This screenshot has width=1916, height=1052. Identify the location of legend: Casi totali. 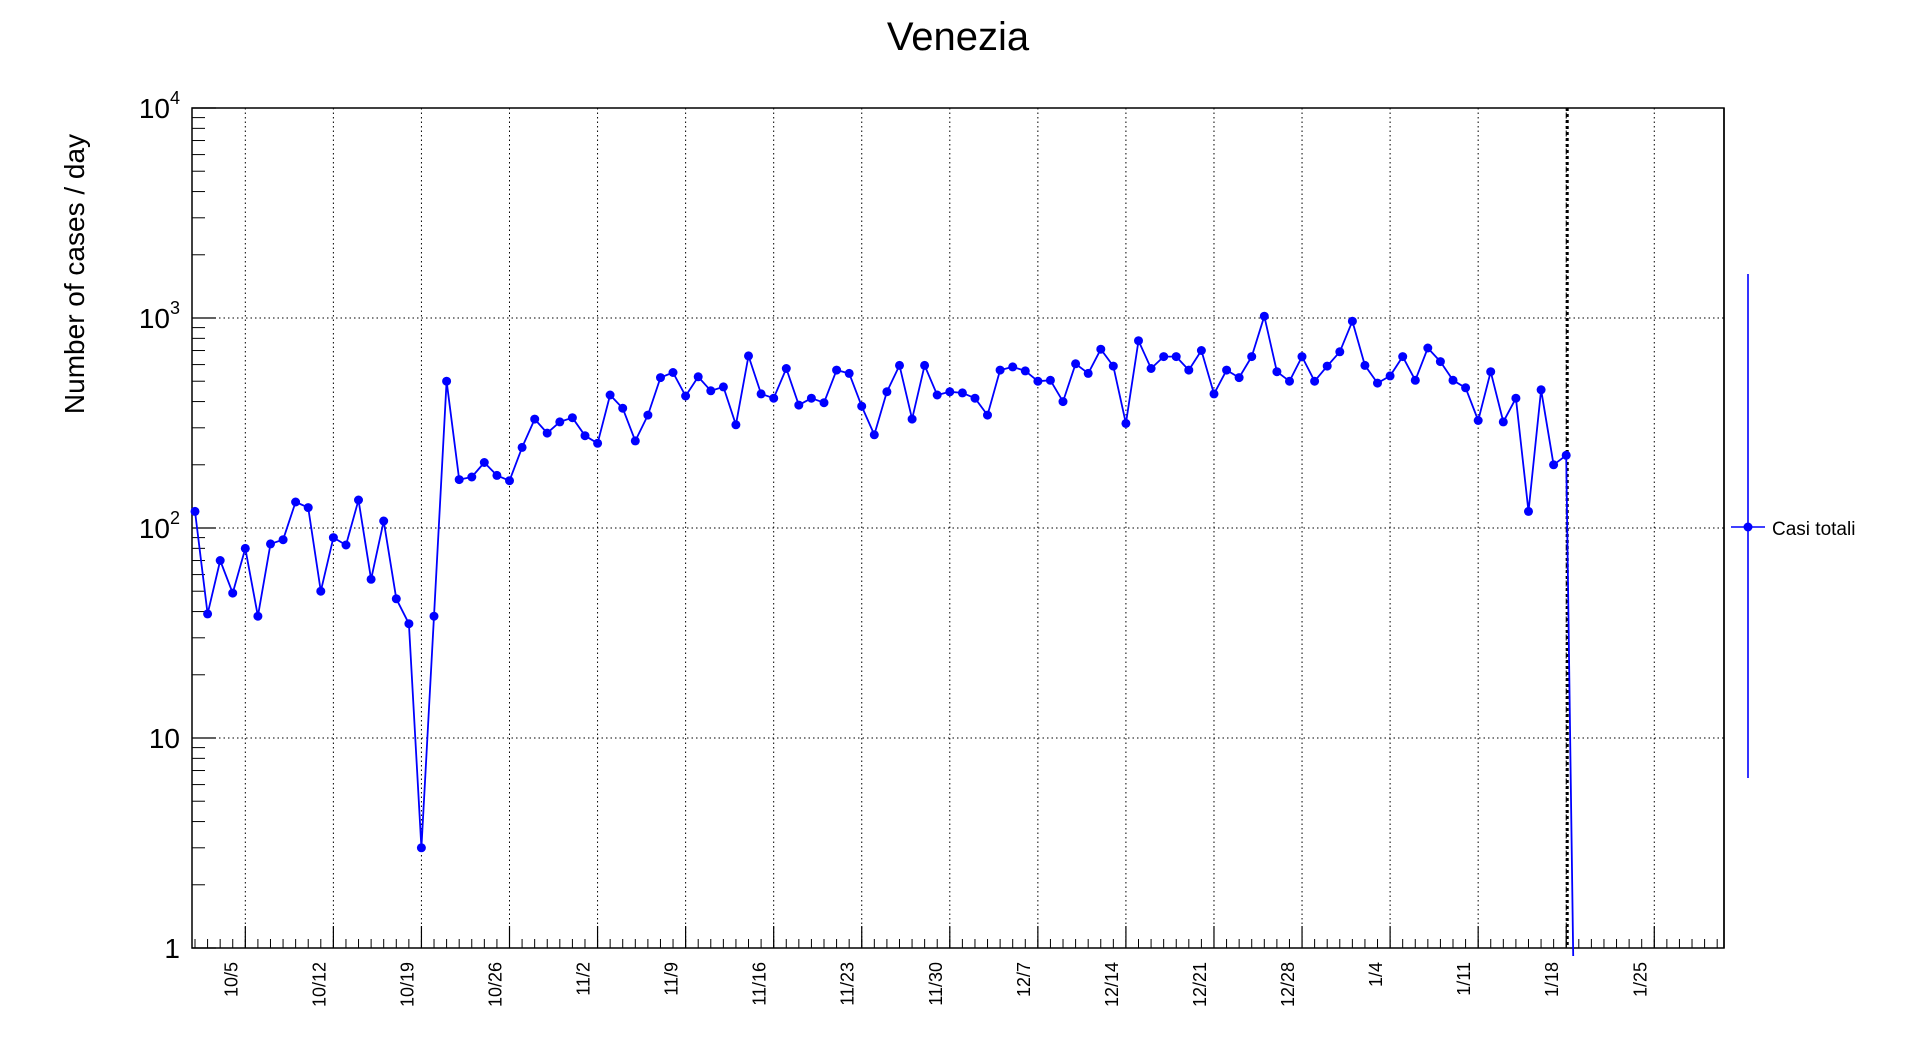
(1793, 526).